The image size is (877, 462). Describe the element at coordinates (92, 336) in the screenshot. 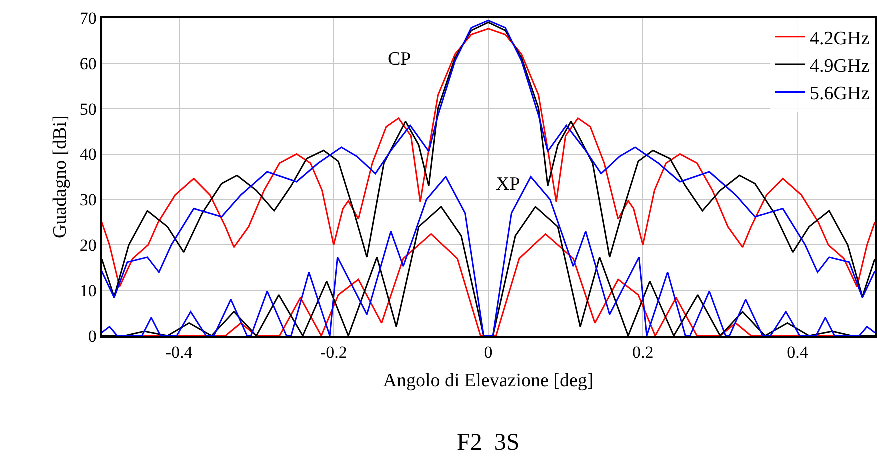

I see `y-tick-label: 0` at that location.